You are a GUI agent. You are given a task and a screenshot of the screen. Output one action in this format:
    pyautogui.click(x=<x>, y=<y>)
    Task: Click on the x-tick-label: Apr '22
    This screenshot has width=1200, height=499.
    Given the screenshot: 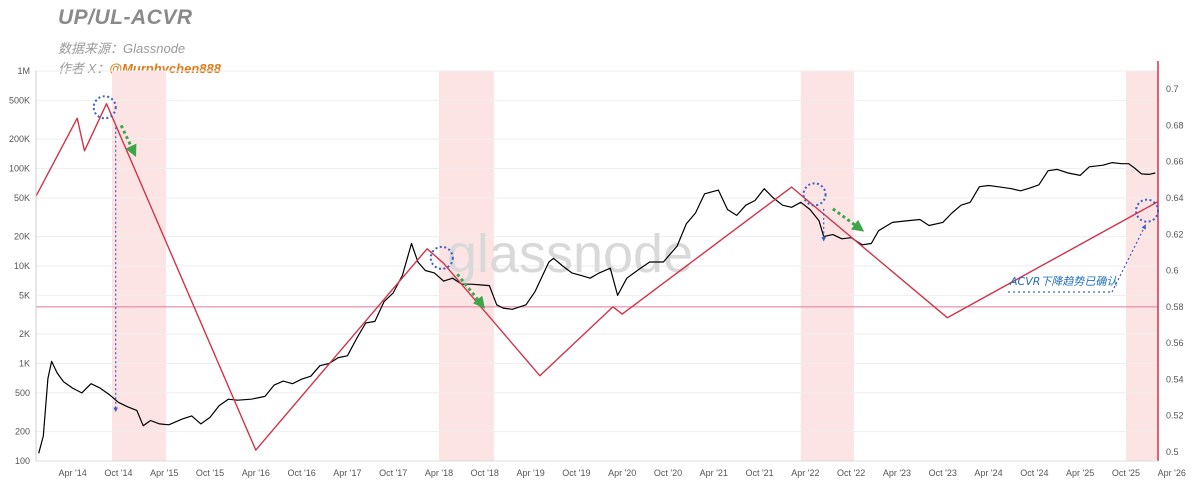 What is the action you would take?
    pyautogui.click(x=805, y=473)
    